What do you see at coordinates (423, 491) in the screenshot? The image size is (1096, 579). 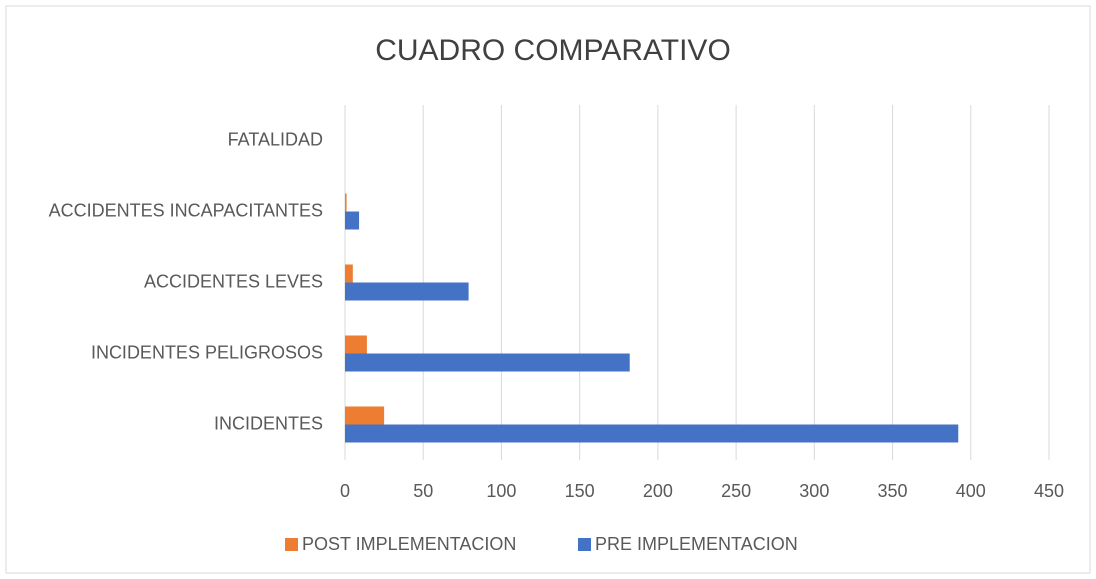 I see `x-tick-label: 50` at bounding box center [423, 491].